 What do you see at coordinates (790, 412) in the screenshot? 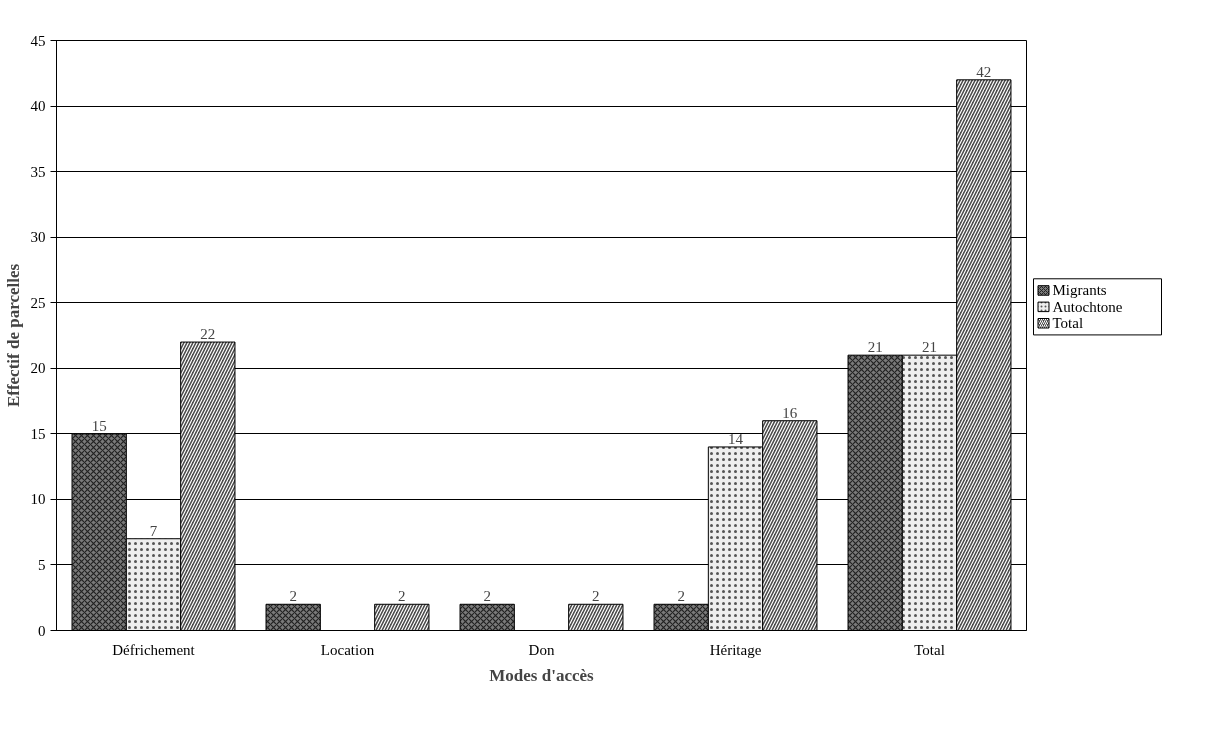
I see `data-label: 16` at bounding box center [790, 412].